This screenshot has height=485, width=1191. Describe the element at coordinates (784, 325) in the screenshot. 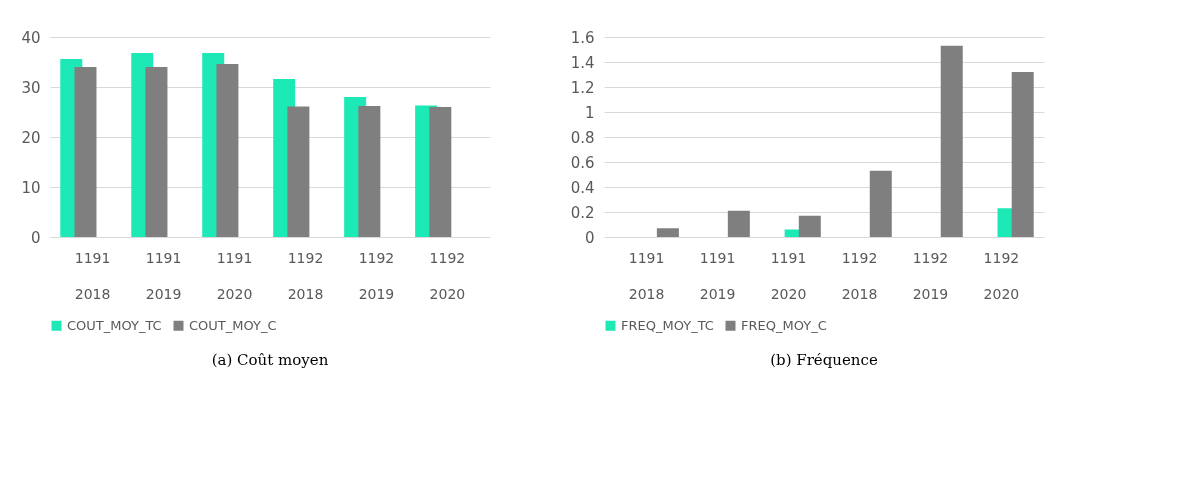

I see `legend-label: FREQ_MOY_C` at that location.